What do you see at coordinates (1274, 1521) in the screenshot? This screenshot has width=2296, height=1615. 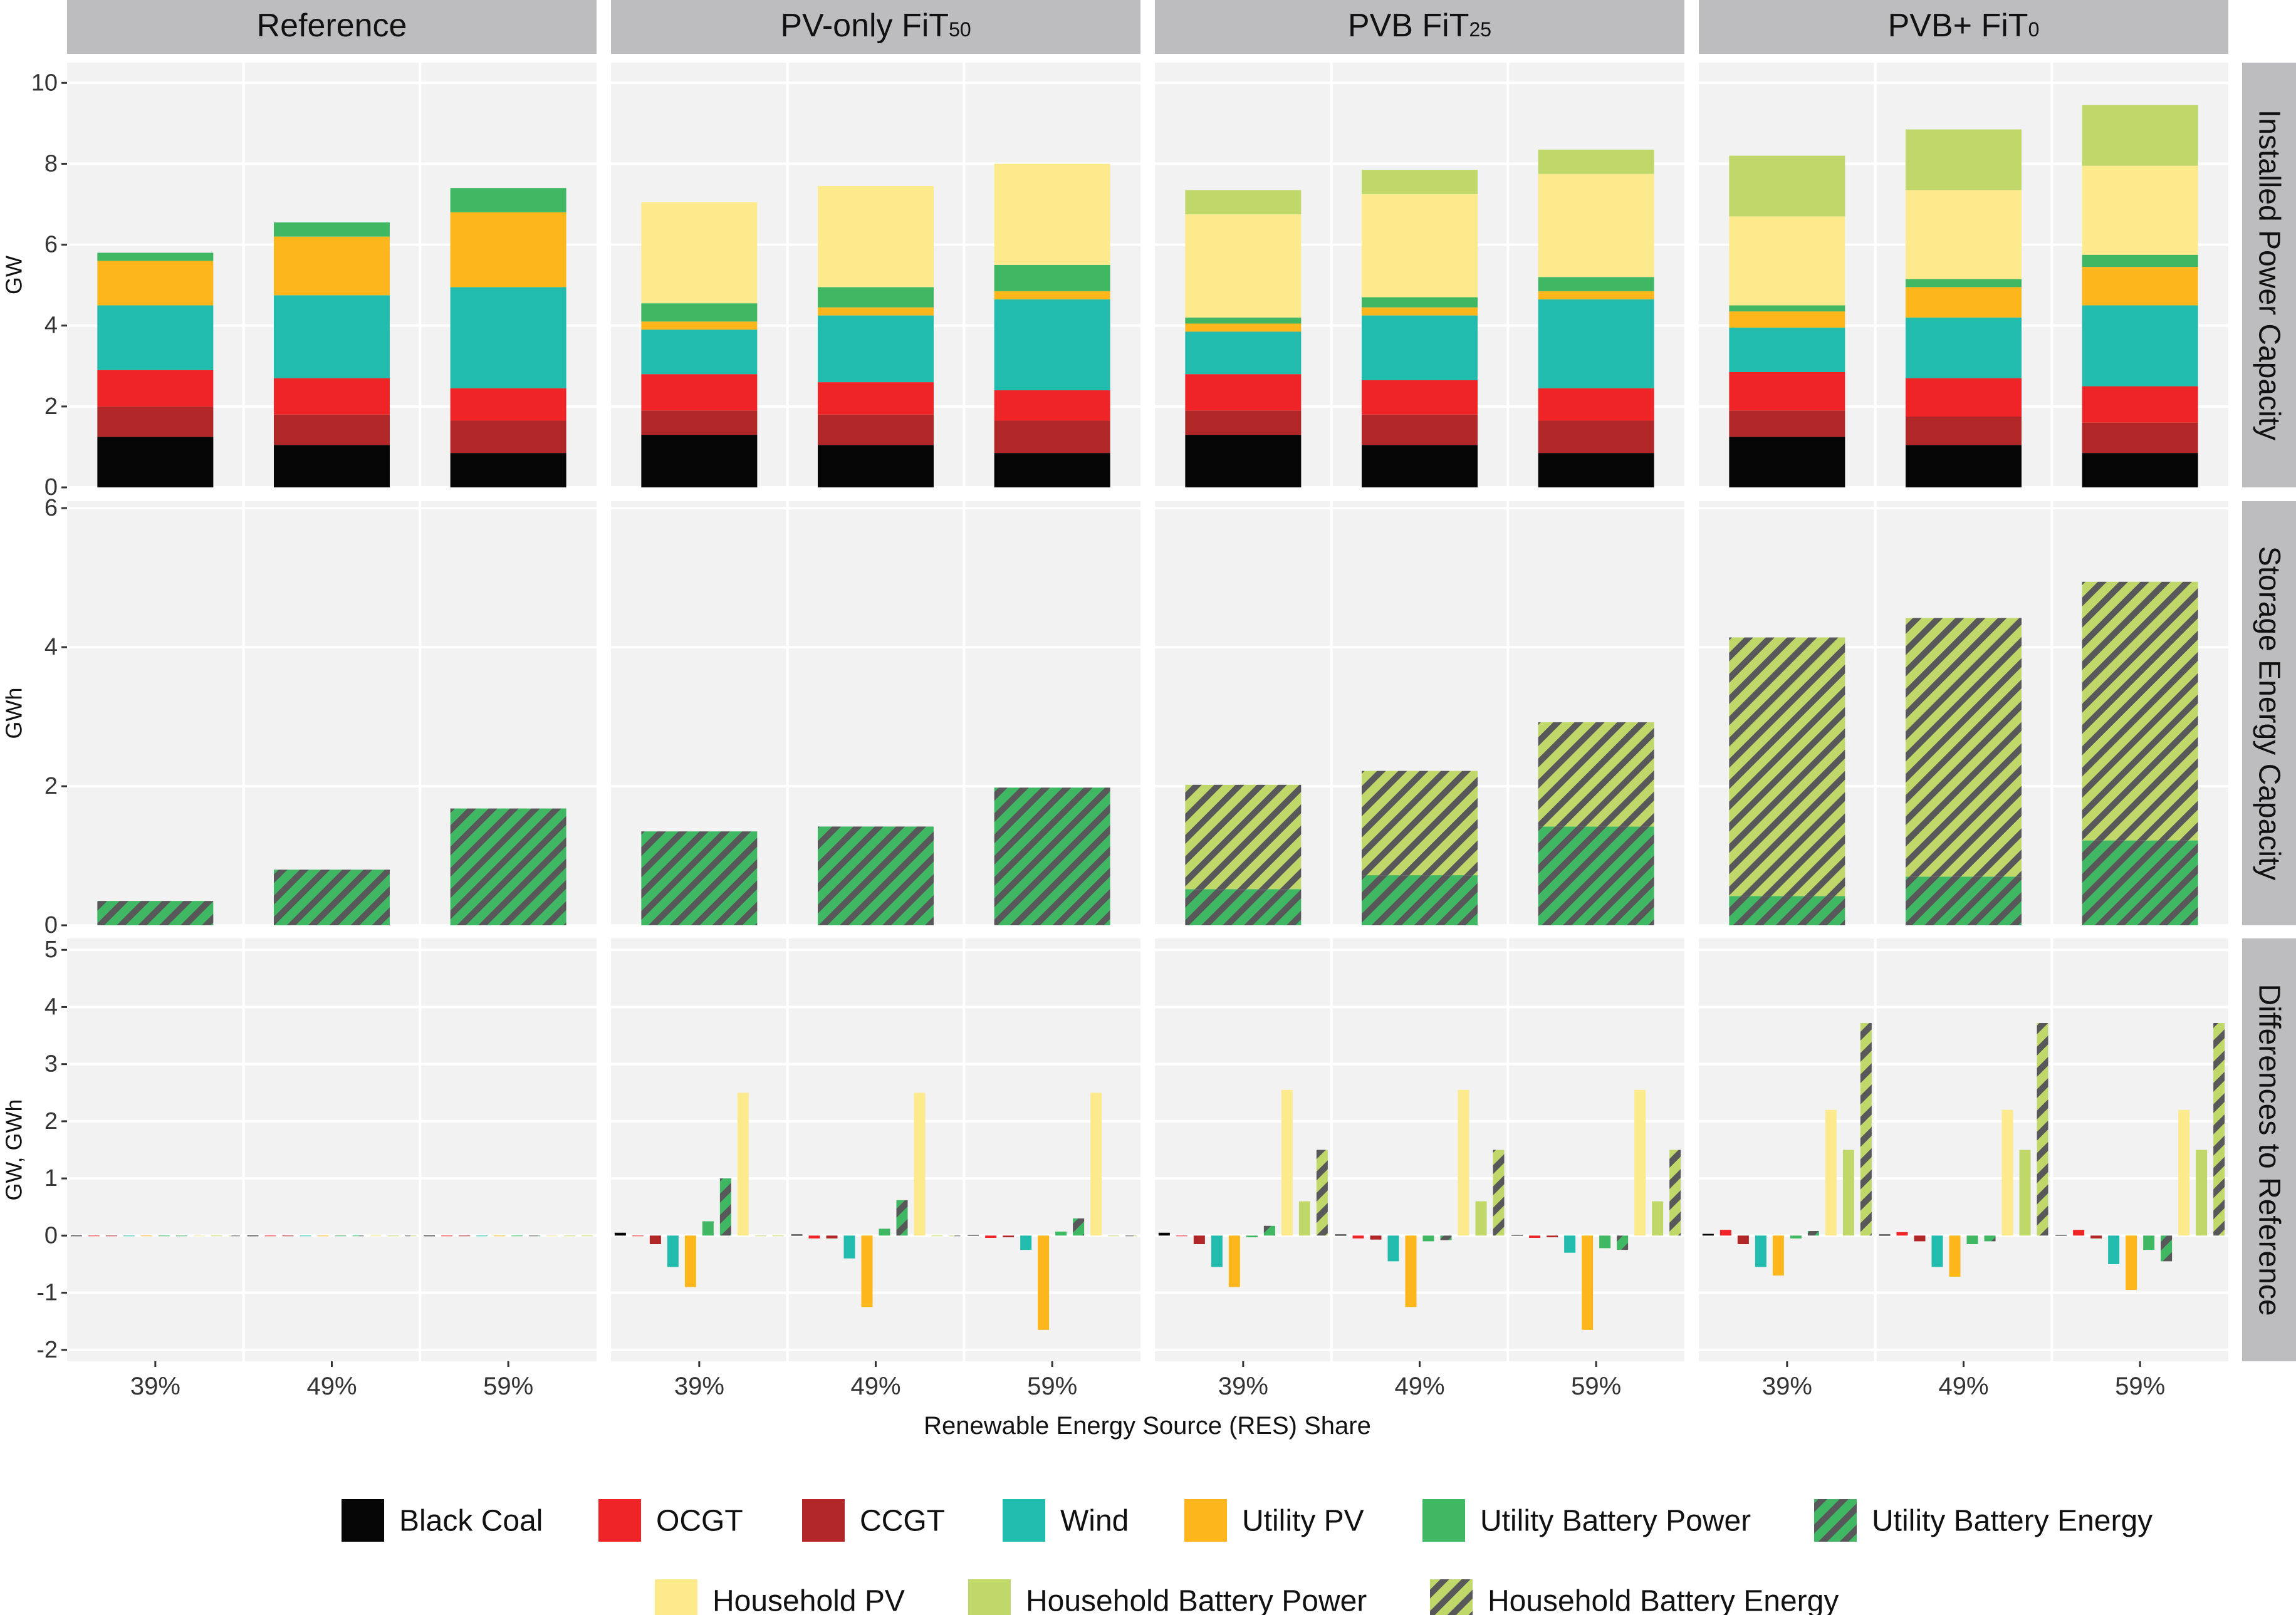 I see `legend-item: Utility PV` at bounding box center [1274, 1521].